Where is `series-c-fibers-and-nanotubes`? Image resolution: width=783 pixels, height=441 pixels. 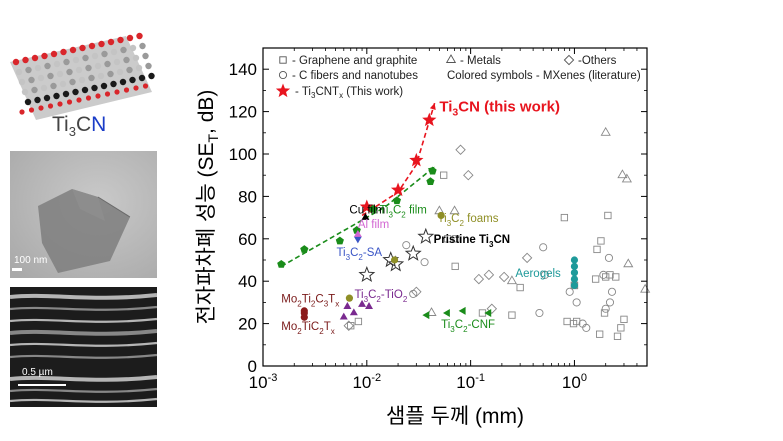
series-c-fibers-and-nanotubes is located at coordinates (509, 286).